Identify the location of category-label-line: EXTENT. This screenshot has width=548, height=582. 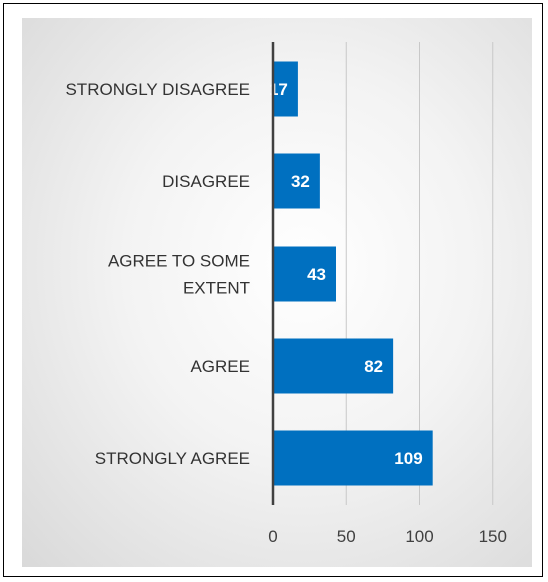
(216, 288).